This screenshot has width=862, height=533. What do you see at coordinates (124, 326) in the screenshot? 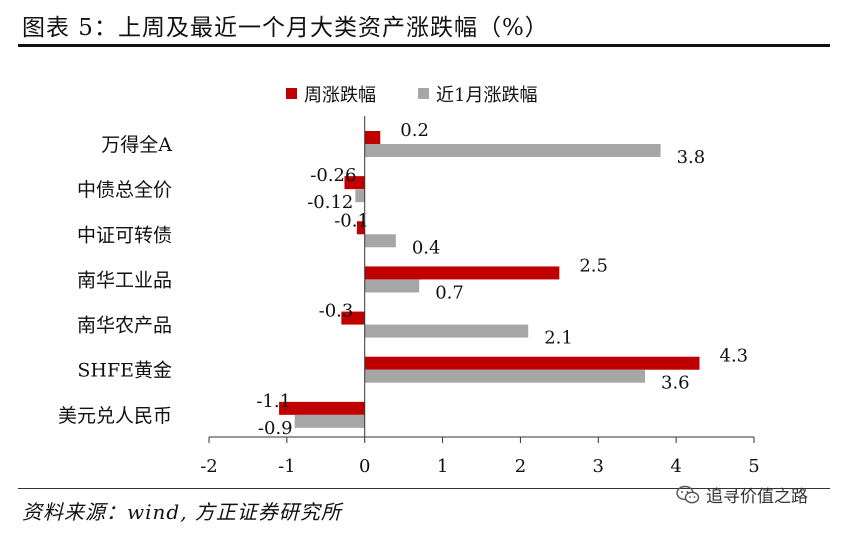
I see `category-label: 南华农产品` at bounding box center [124, 326].